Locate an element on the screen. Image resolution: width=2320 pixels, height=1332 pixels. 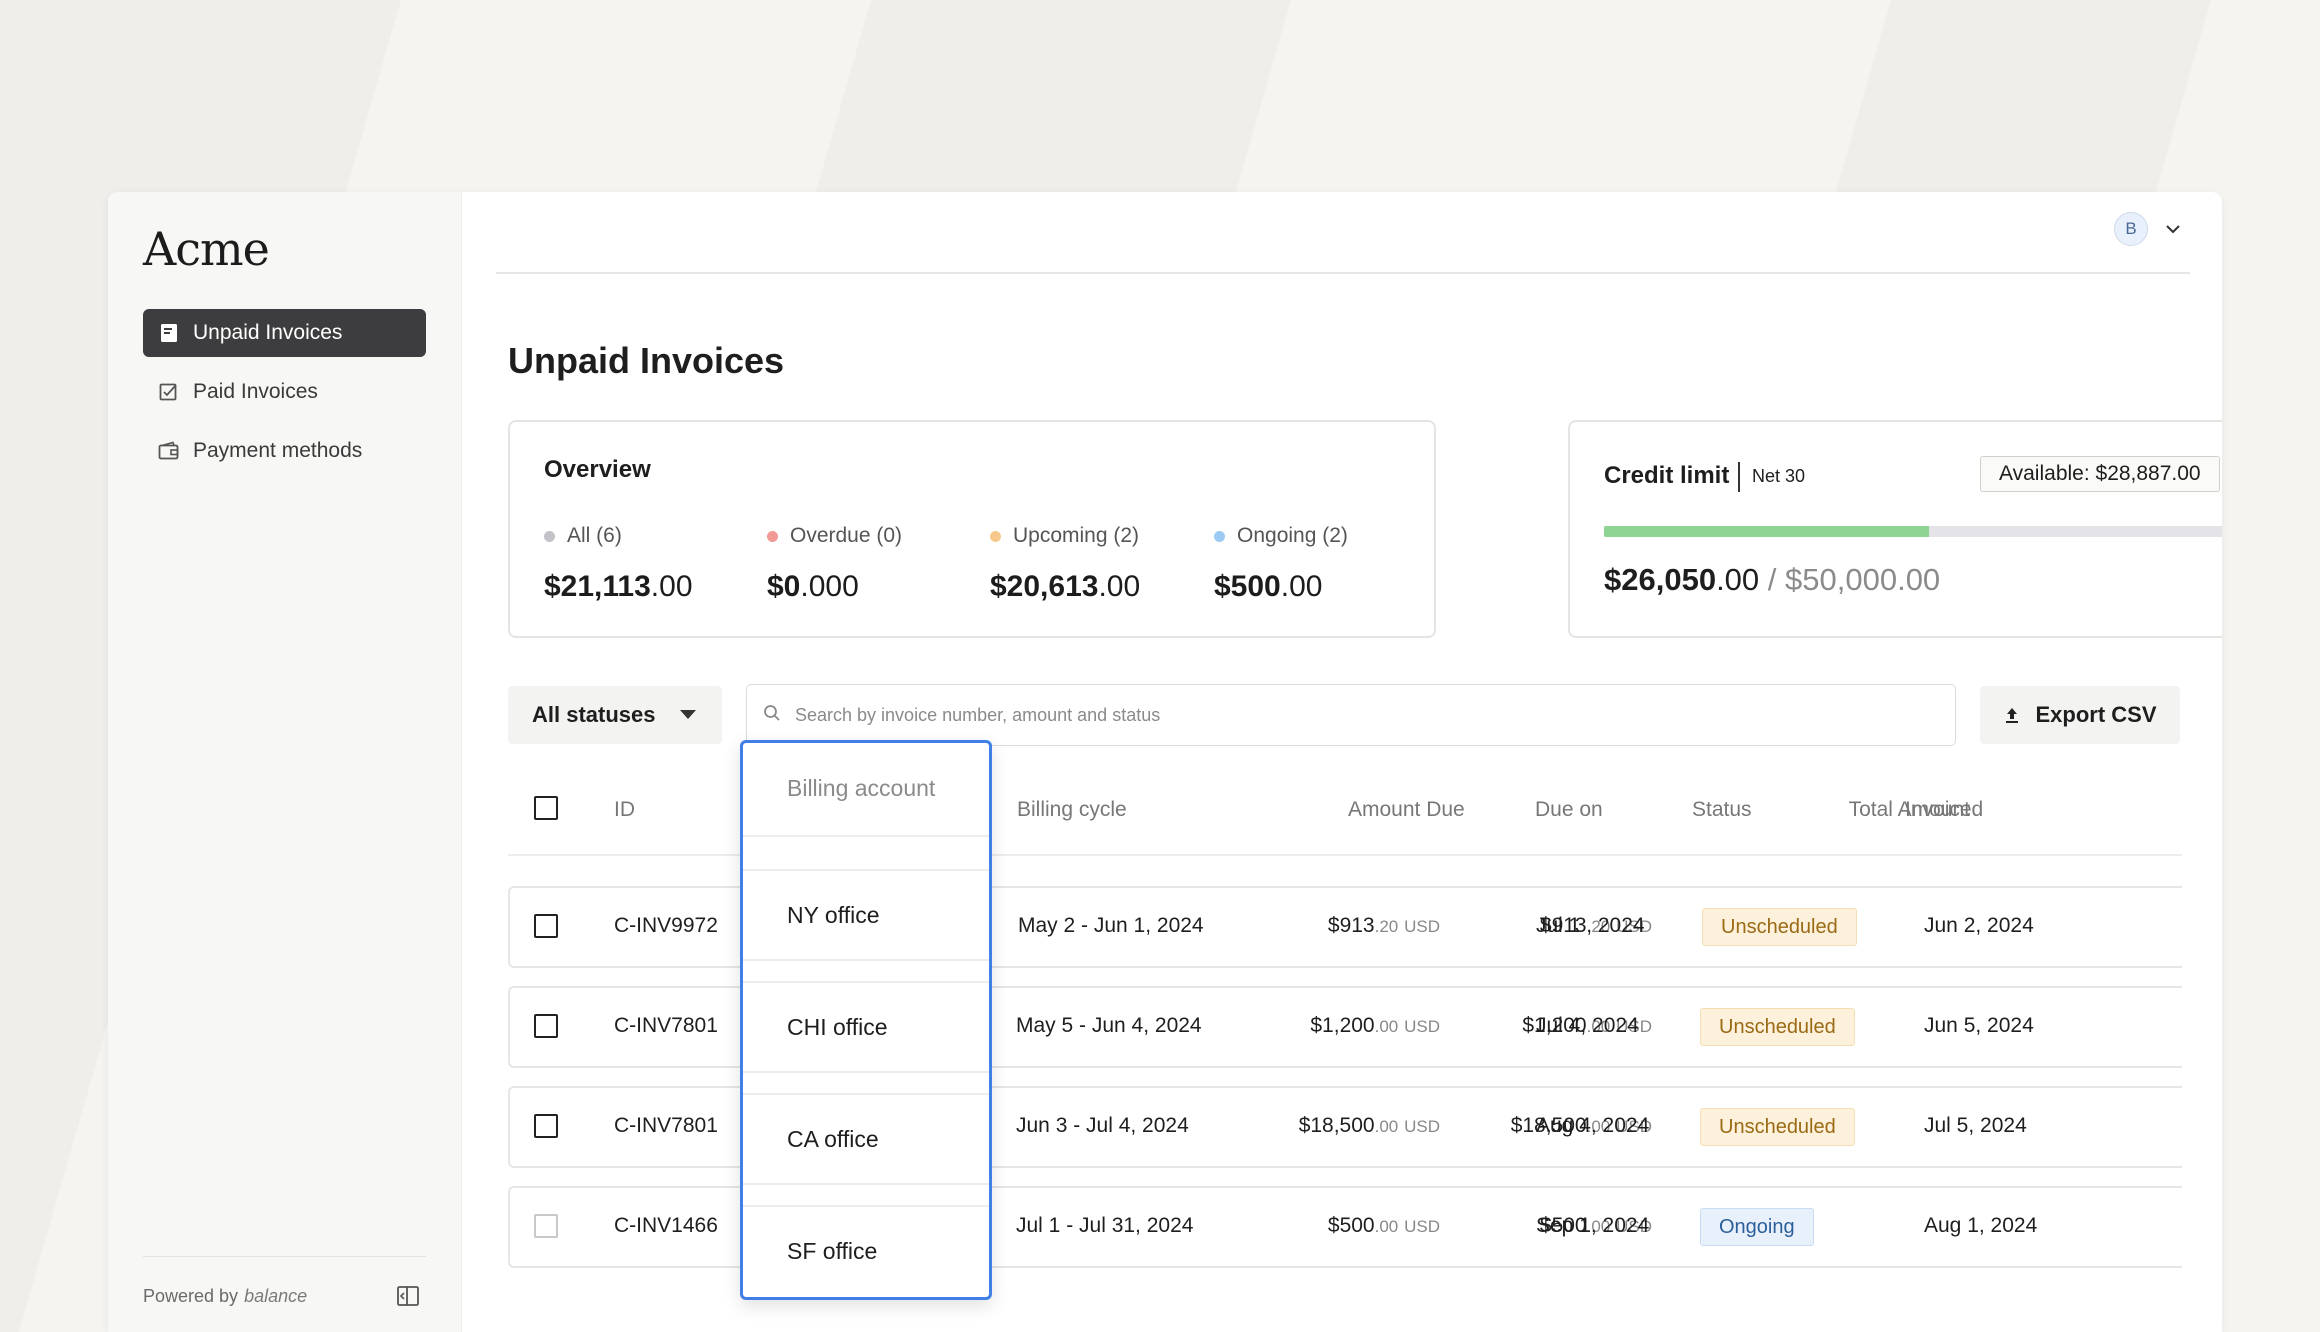
dropdown-option-chi-office: CHI office is located at coordinates (837, 1026).